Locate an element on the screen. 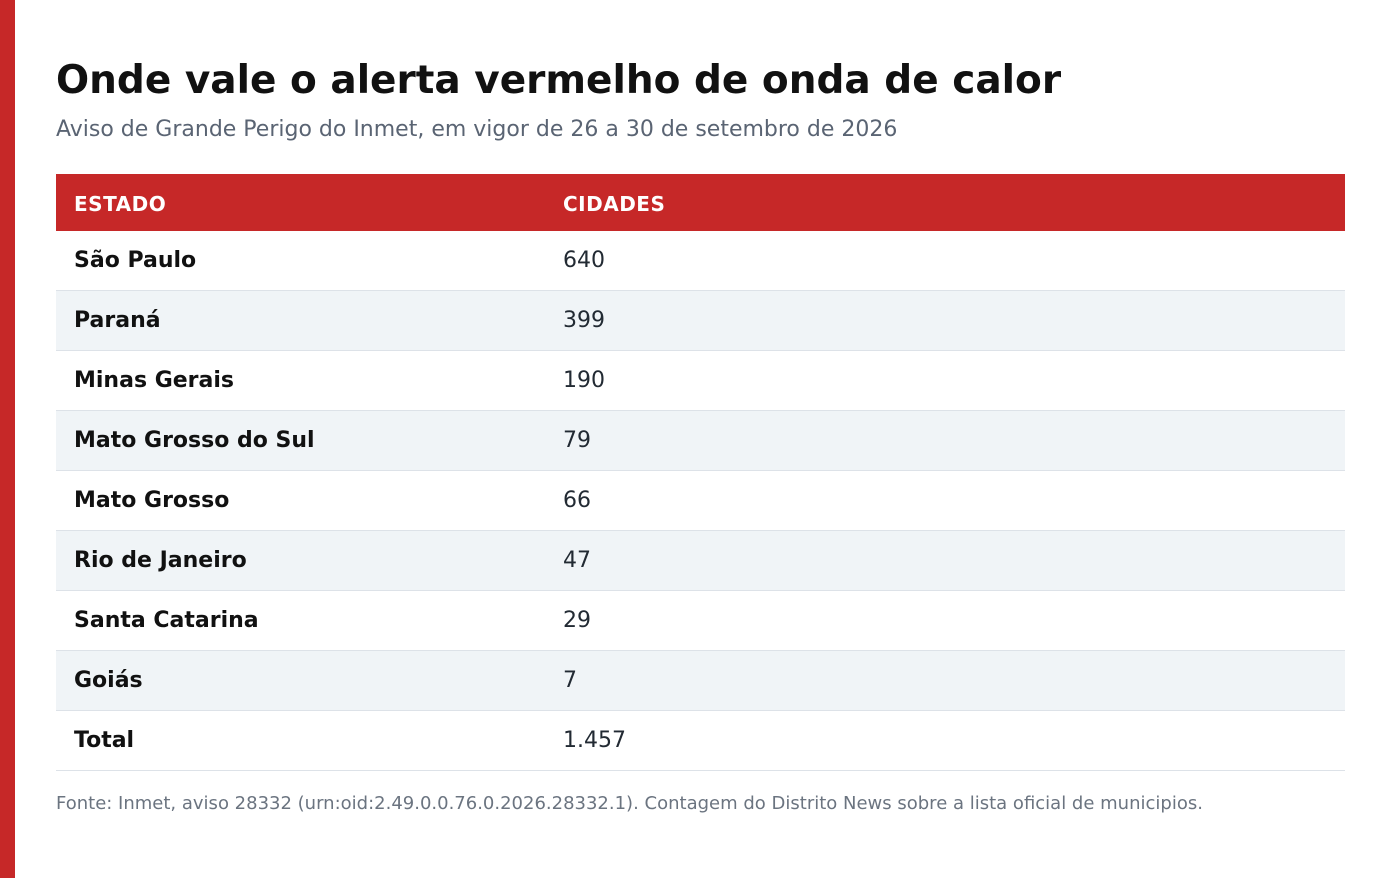 The height and width of the screenshot is (878, 1400). total-label: Total is located at coordinates (300, 740).